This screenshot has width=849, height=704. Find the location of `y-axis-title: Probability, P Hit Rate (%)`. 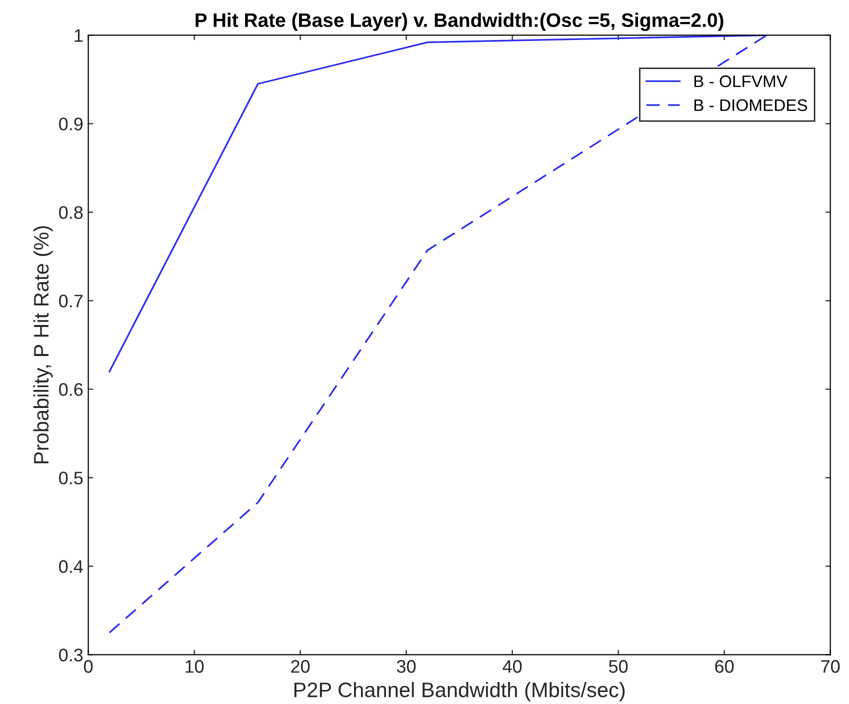

y-axis-title: Probability, P Hit Rate (%) is located at coordinates (43, 345).